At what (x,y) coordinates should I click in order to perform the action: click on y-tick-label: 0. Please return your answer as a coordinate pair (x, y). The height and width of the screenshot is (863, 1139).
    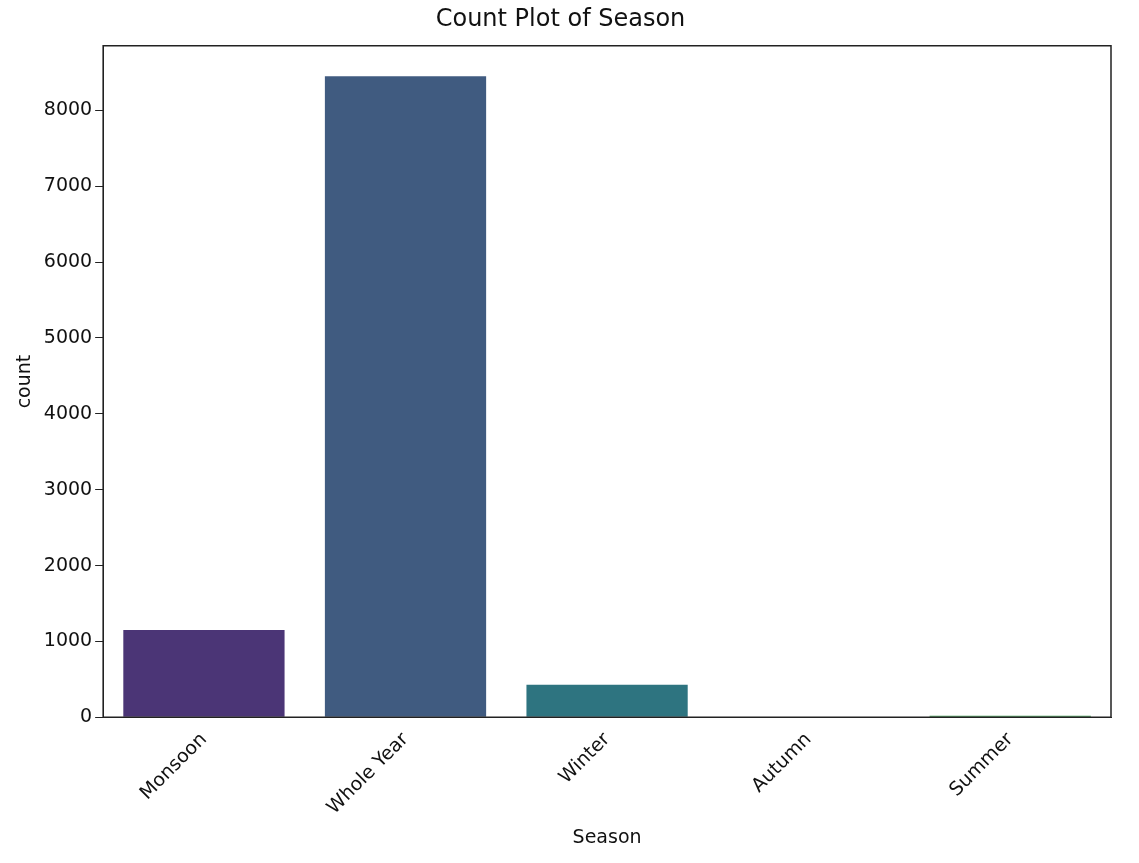
    Looking at the image, I should click on (86, 715).